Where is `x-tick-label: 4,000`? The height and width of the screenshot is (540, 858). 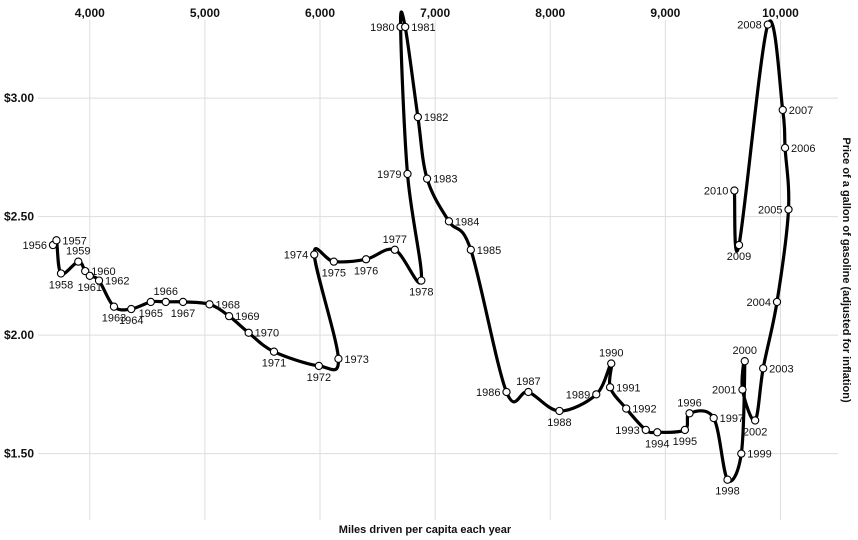 x-tick-label: 4,000 is located at coordinates (90, 13).